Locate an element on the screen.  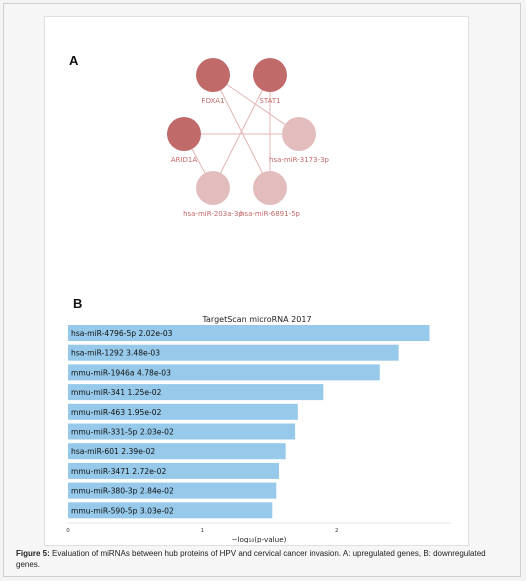
network-node-label: hsa-miR-3173-3p is located at coordinates (299, 160).